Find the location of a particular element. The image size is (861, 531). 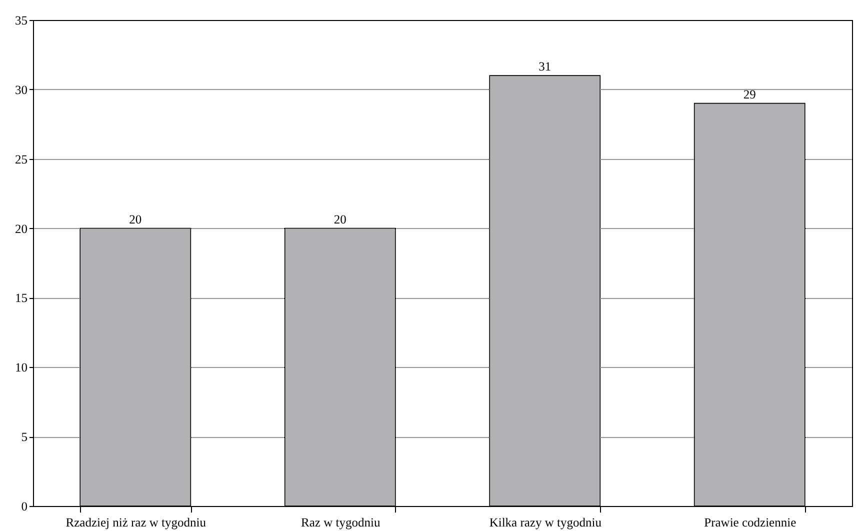

y-tick-label: 15 is located at coordinates (21, 298).